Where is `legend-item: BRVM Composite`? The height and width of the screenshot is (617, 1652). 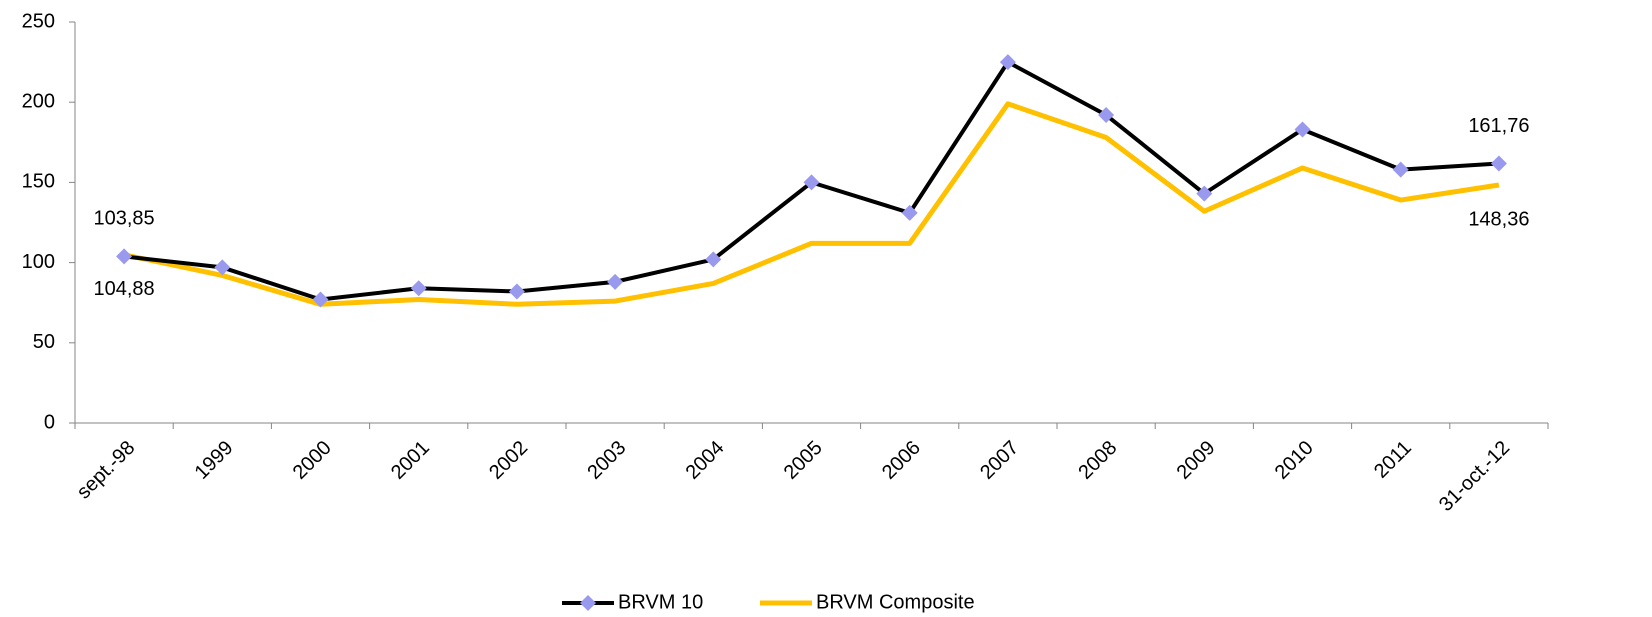
legend-item: BRVM Composite is located at coordinates (867, 602).